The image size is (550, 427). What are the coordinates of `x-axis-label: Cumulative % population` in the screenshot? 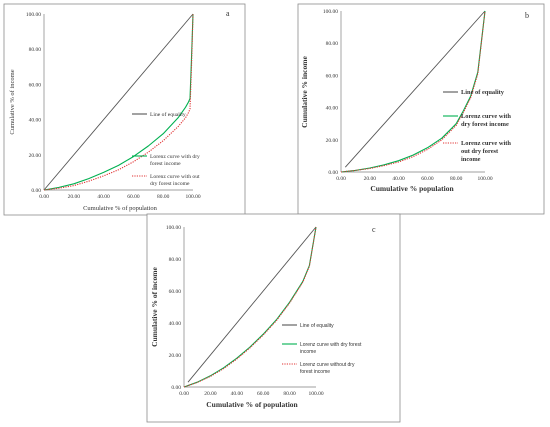 It's located at (412, 188).